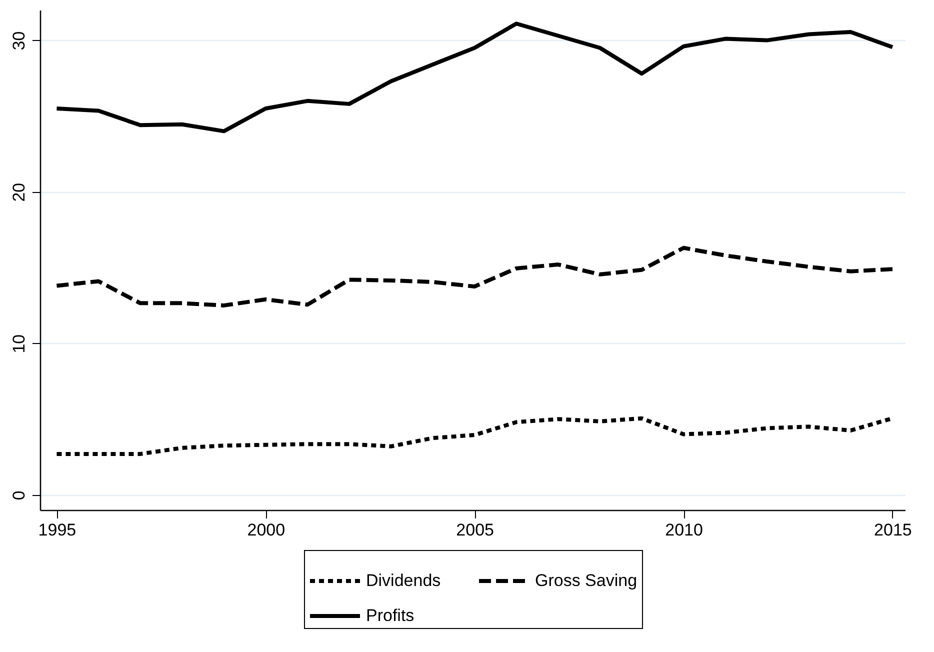  Describe the element at coordinates (893, 530) in the screenshot. I see `x-tick-label: 2015` at that location.